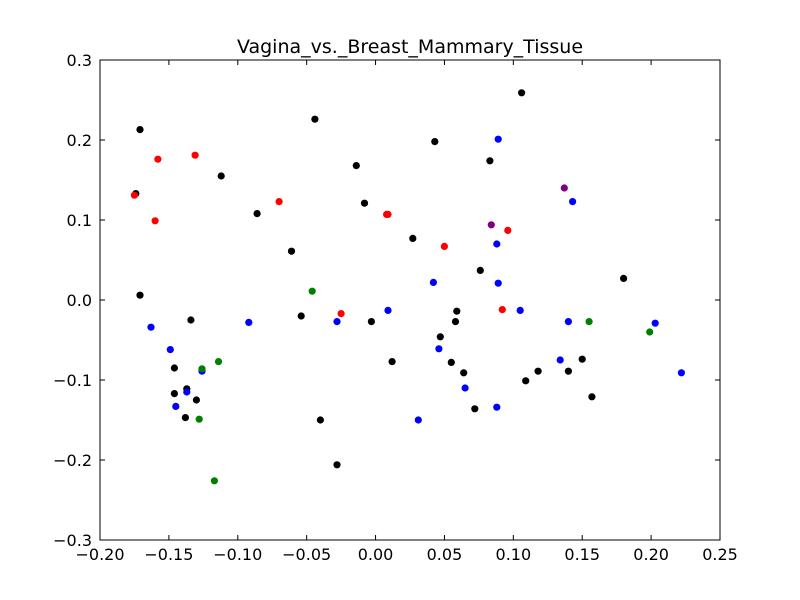 This screenshot has width=800, height=600. I want to click on chart-title: Vagina_vs._Breast_Mammary_Tissue, so click(410, 47).